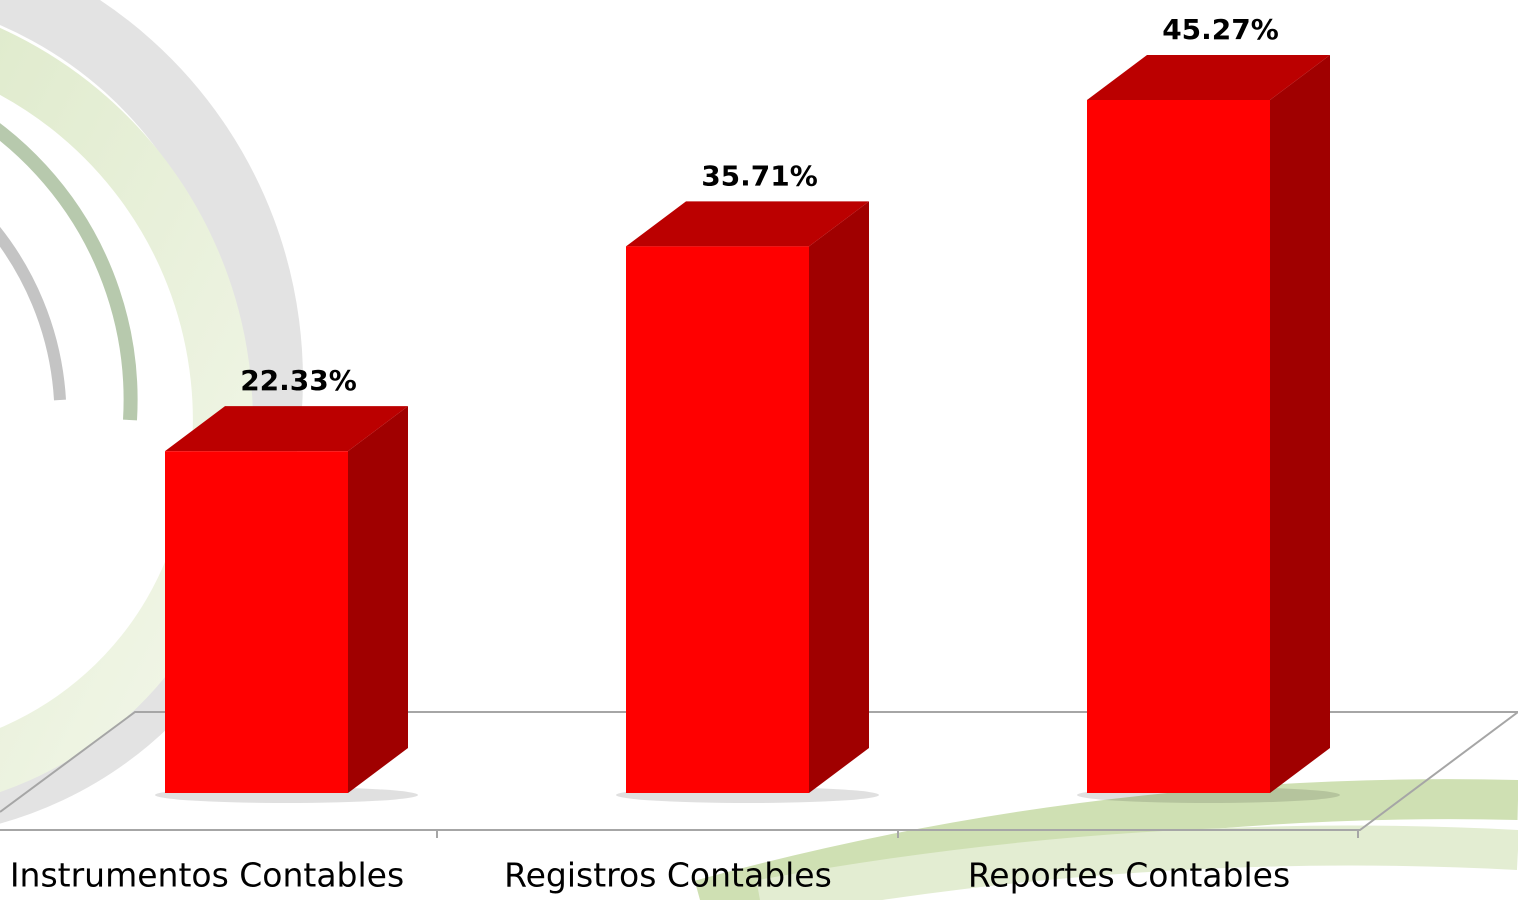  I want to click on x-tick-label: Instrumentos Contables, so click(207, 875).